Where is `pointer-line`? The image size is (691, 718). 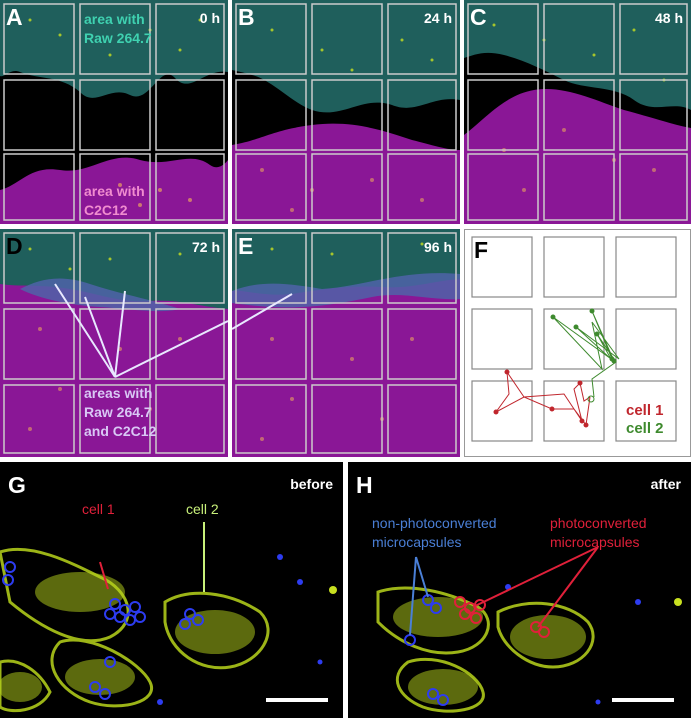 pointer-line is located at coordinates (262, 311).